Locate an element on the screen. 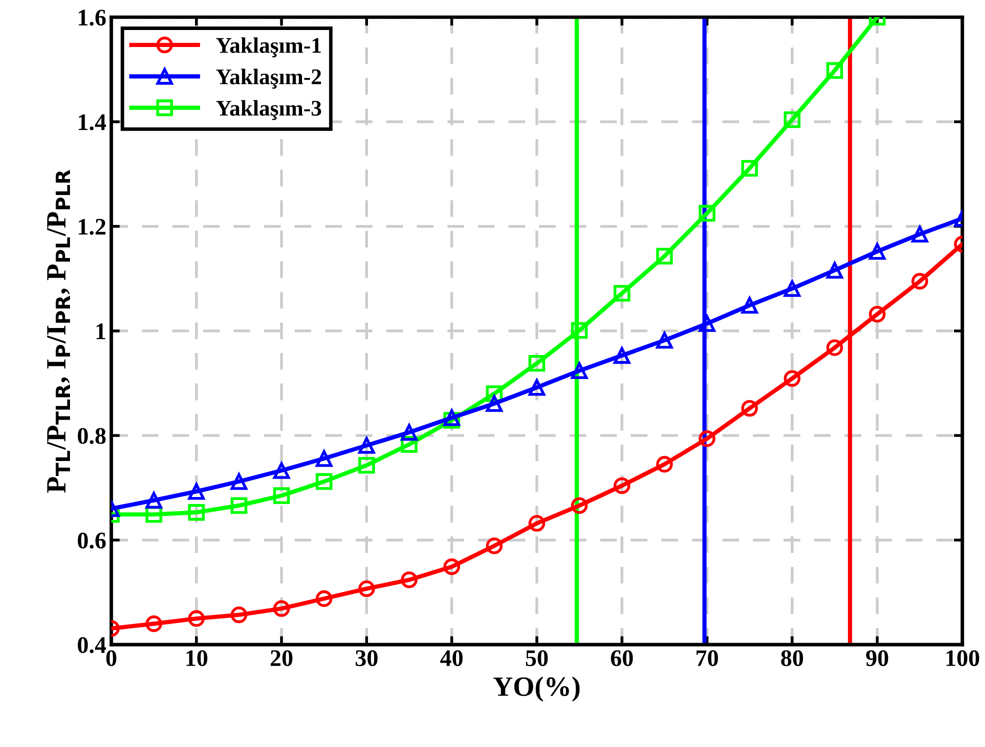 Image resolution: width=985 pixels, height=747 pixels. y-tick-label: 0.8 is located at coordinates (92, 436).